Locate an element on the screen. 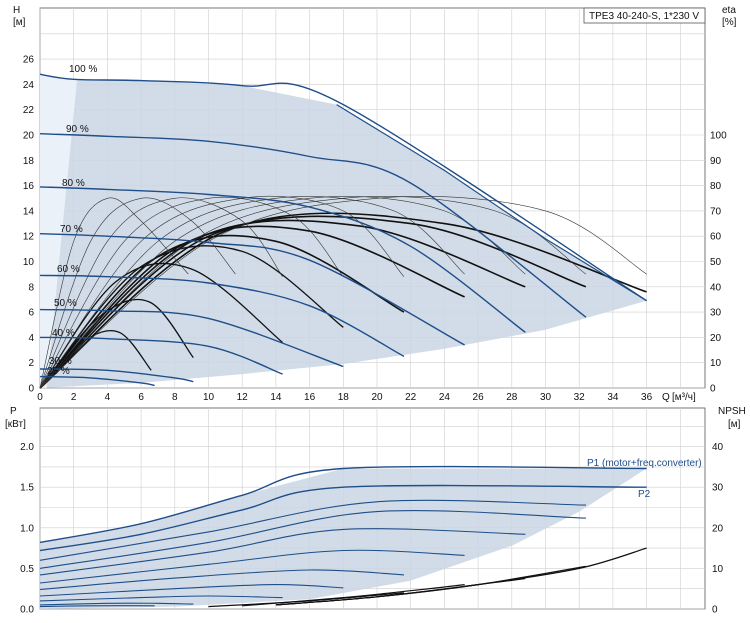  q-tick-label: 20 is located at coordinates (377, 397).